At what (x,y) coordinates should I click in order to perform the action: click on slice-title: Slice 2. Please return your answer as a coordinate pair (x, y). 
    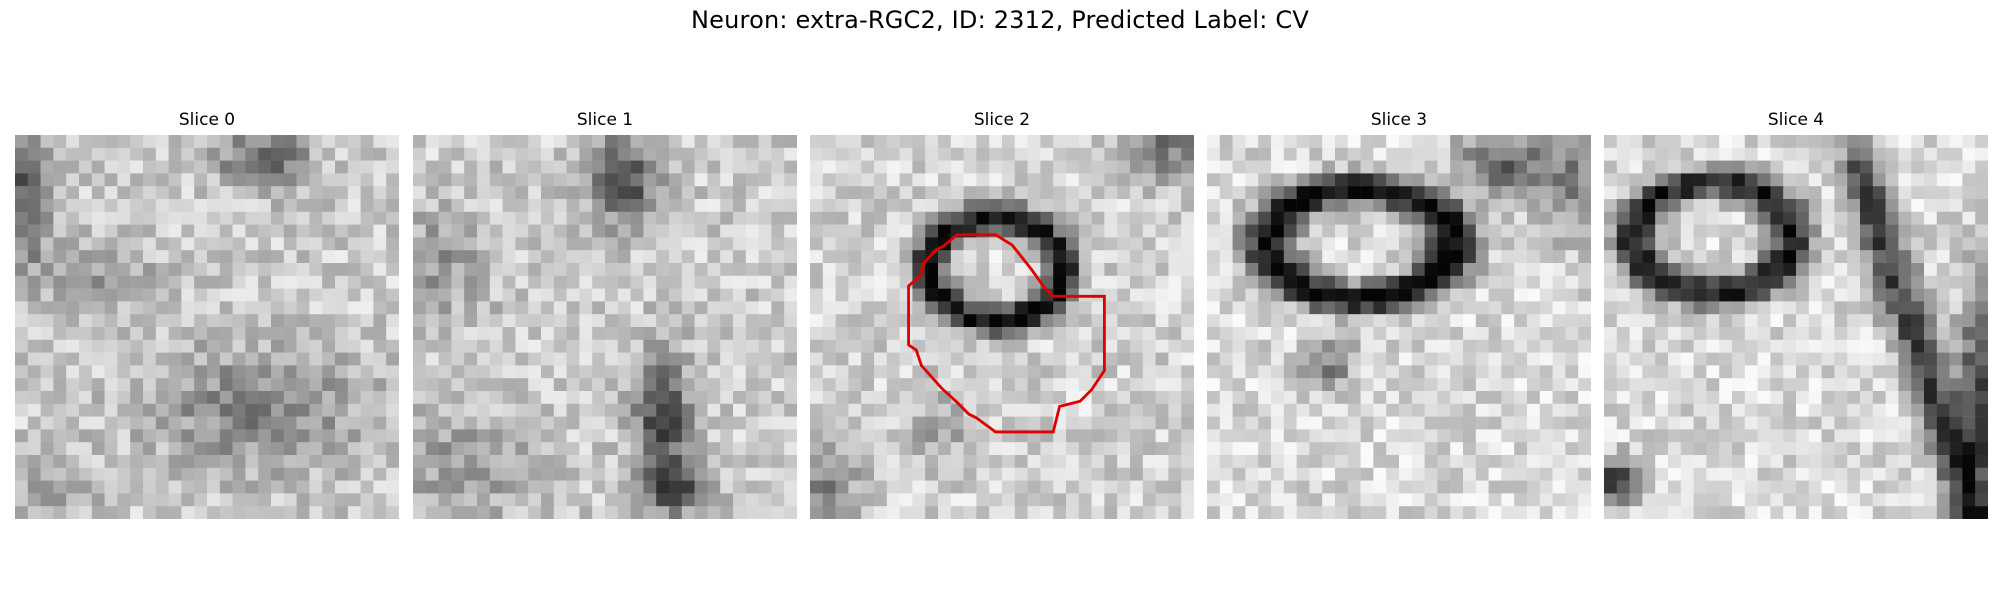
    Looking at the image, I should click on (1002, 120).